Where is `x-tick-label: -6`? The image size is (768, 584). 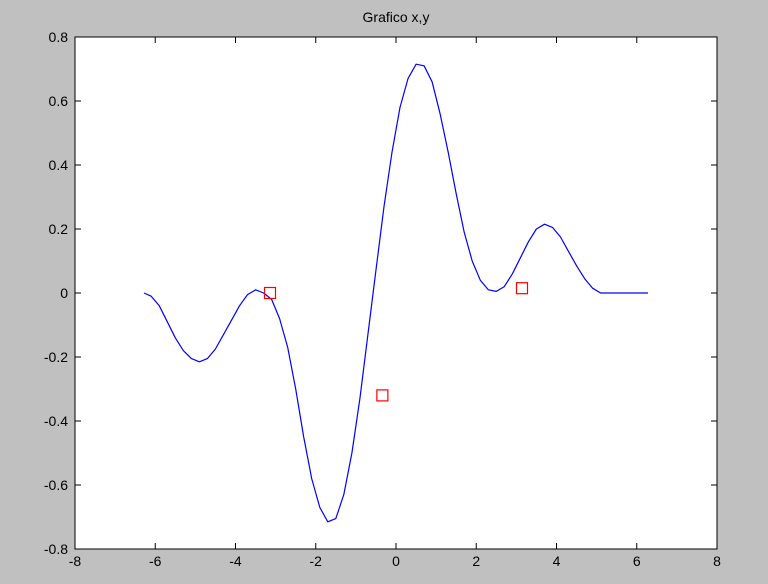 x-tick-label: -6 is located at coordinates (155, 561).